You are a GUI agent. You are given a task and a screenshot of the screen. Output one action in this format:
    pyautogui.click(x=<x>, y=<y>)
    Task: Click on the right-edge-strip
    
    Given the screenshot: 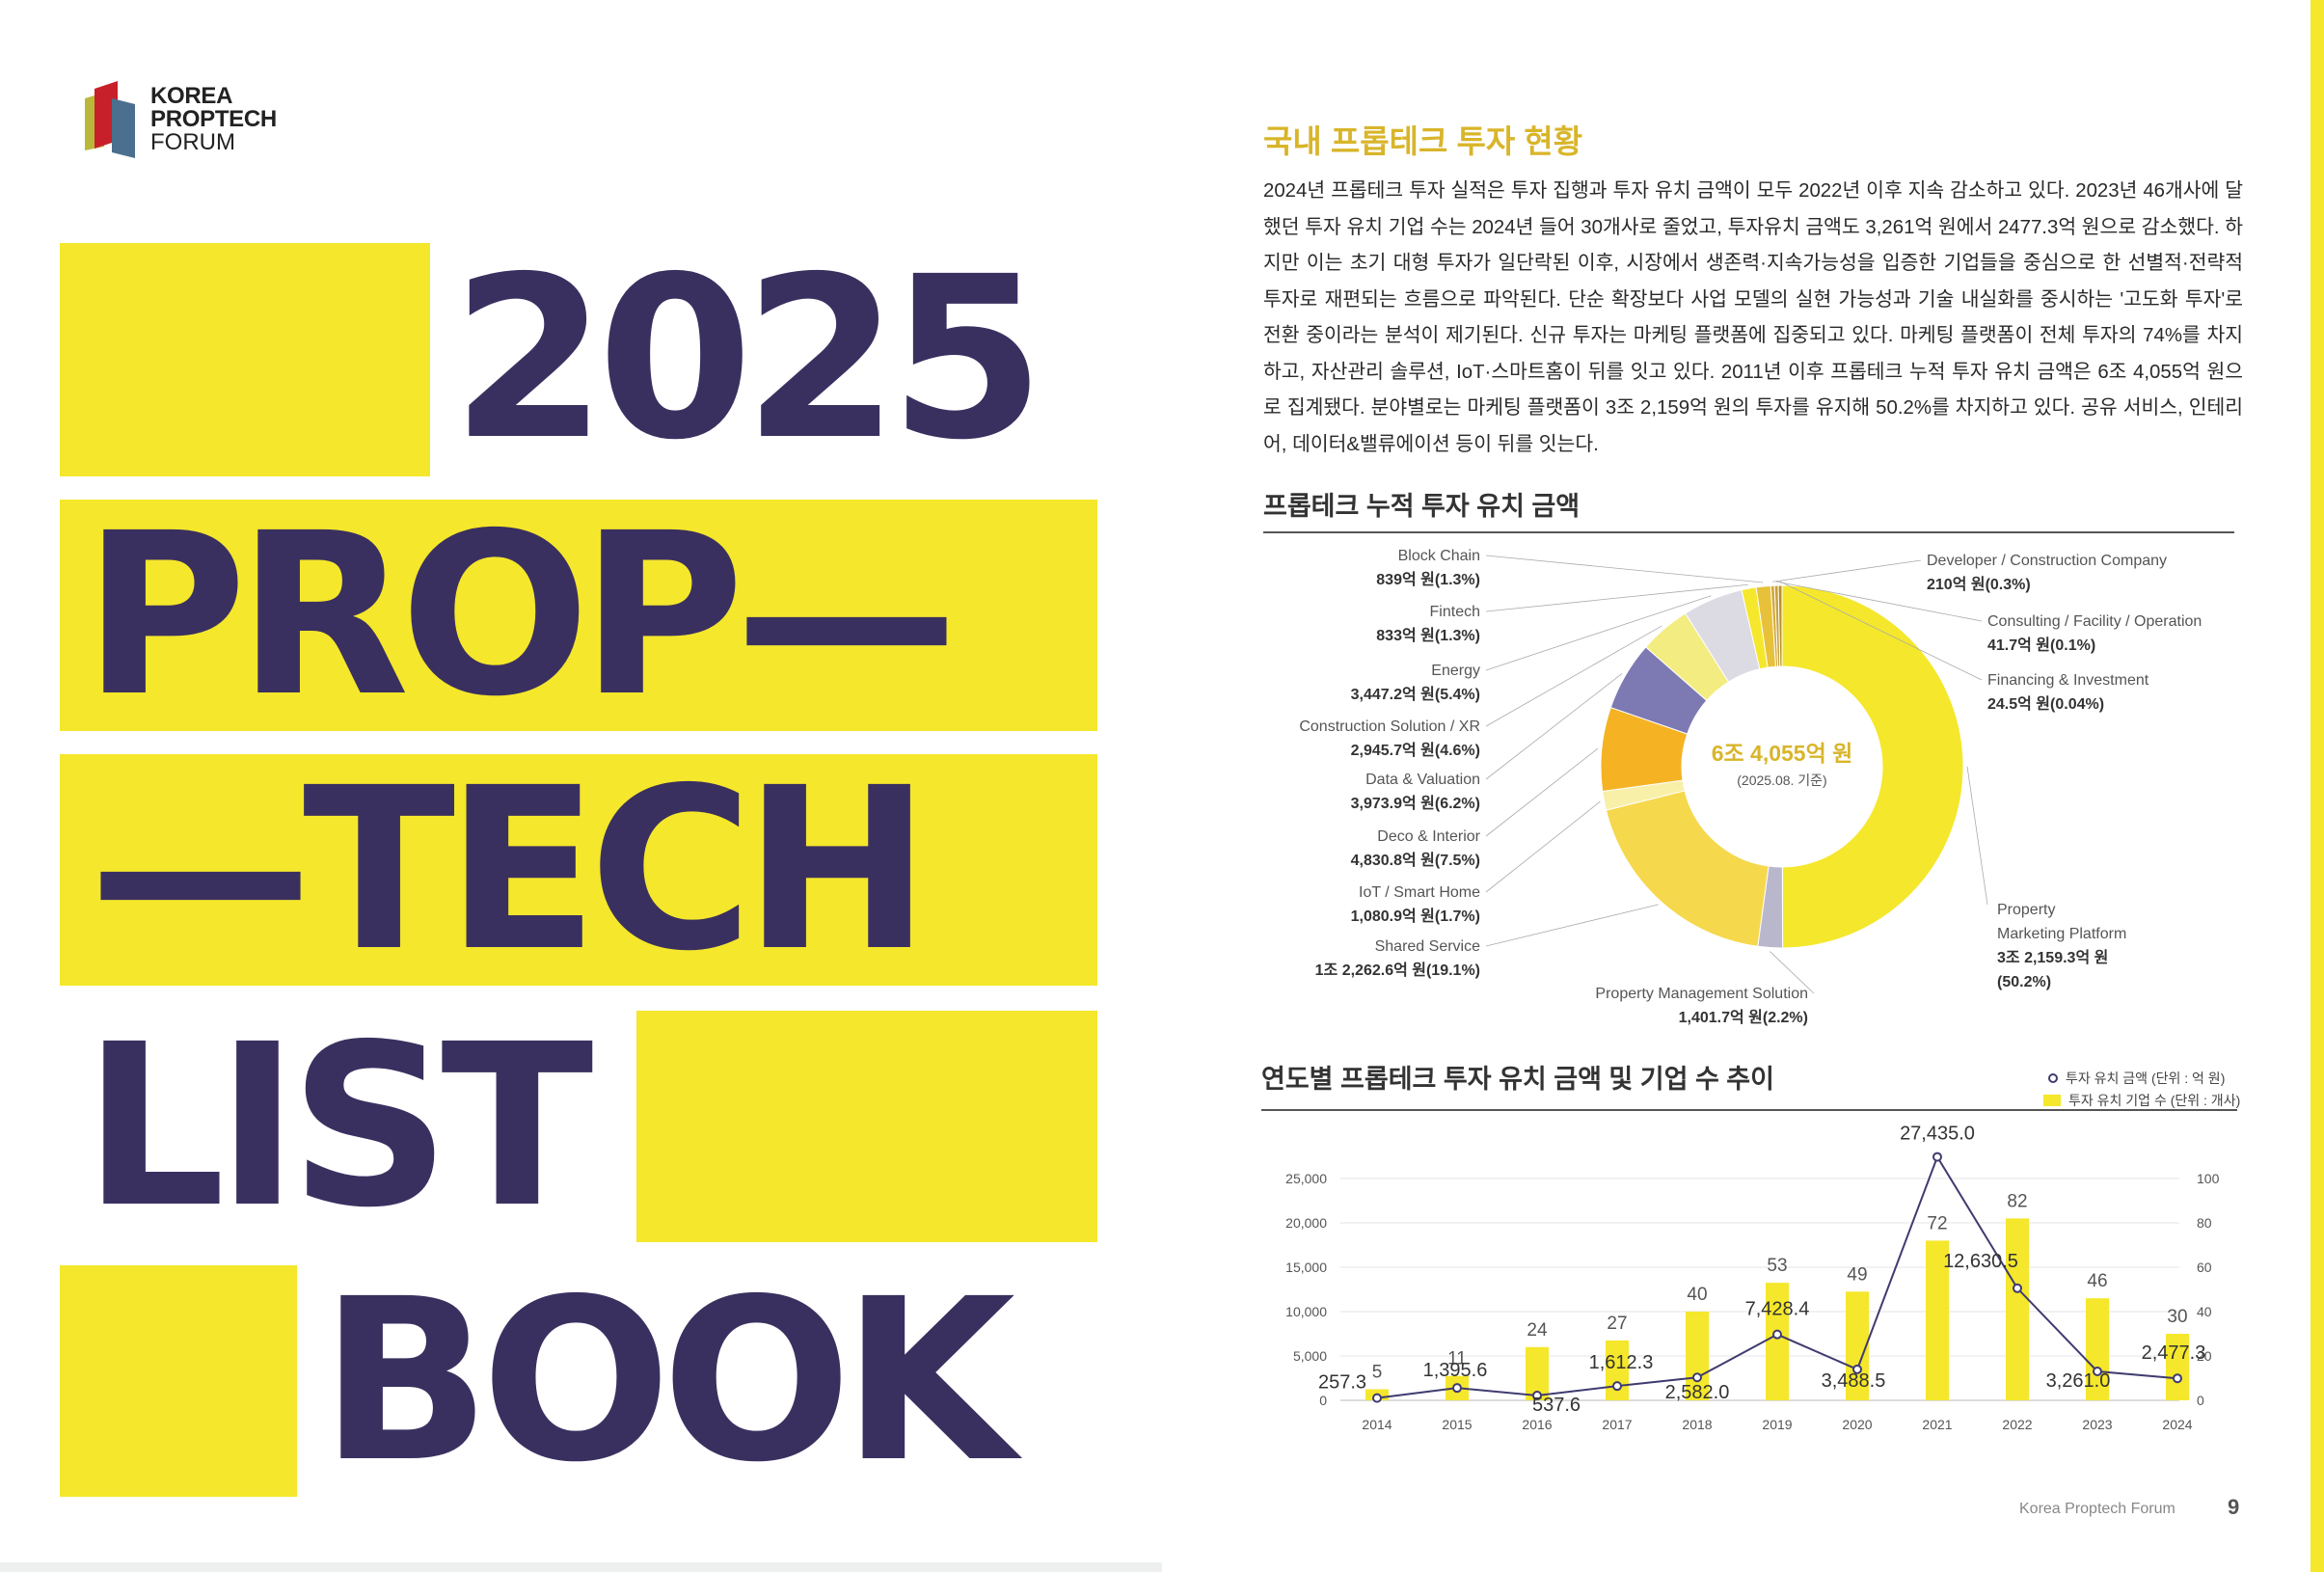 What is the action you would take?
    pyautogui.click(x=2317, y=786)
    